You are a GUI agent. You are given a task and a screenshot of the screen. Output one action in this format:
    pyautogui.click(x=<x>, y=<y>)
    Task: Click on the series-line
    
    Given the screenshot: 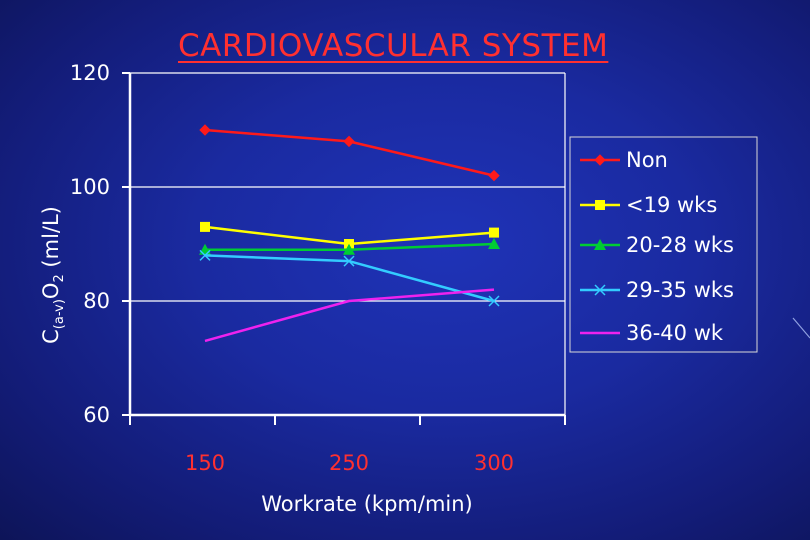 What is the action you would take?
    pyautogui.click(x=349, y=315)
    